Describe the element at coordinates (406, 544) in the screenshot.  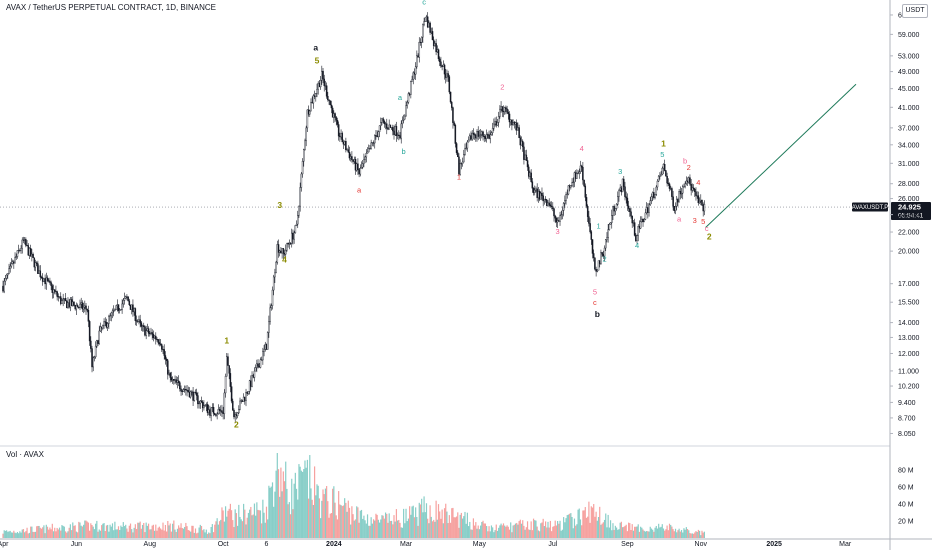
I see `time-tick-label: Mar` at that location.